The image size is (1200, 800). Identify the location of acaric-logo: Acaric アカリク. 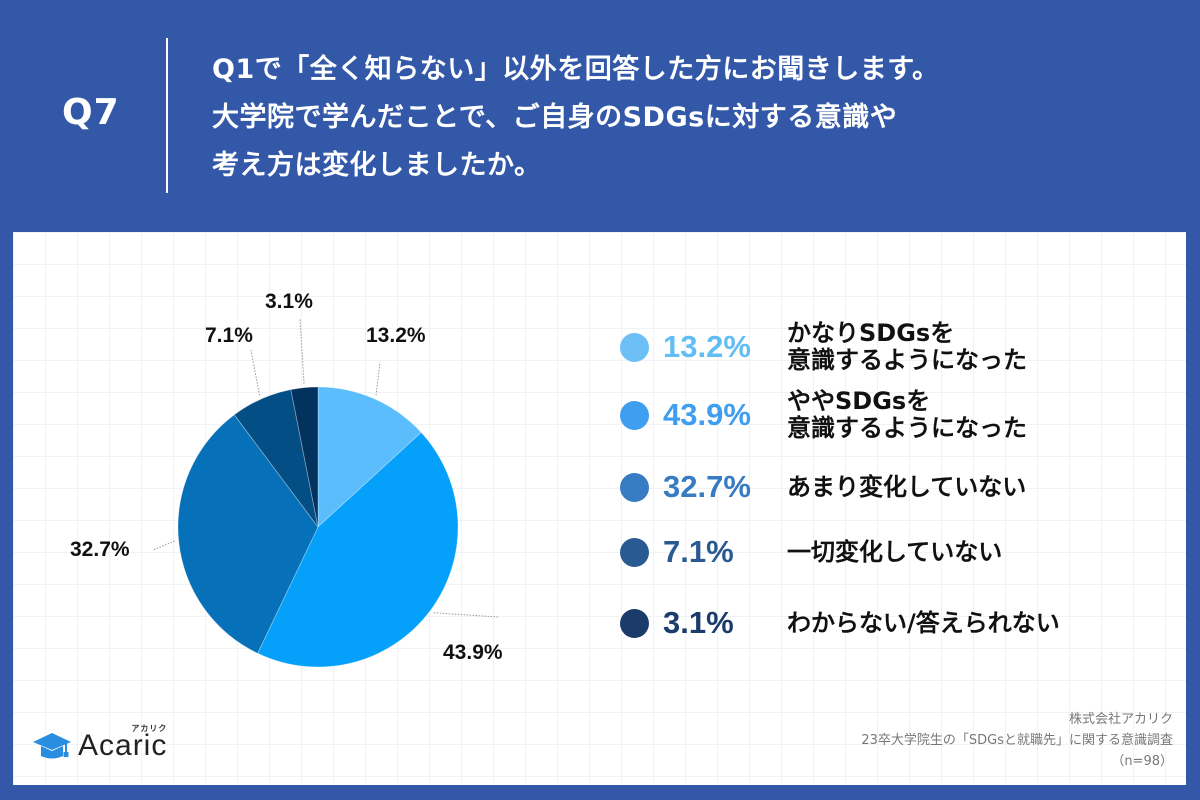
(99, 745).